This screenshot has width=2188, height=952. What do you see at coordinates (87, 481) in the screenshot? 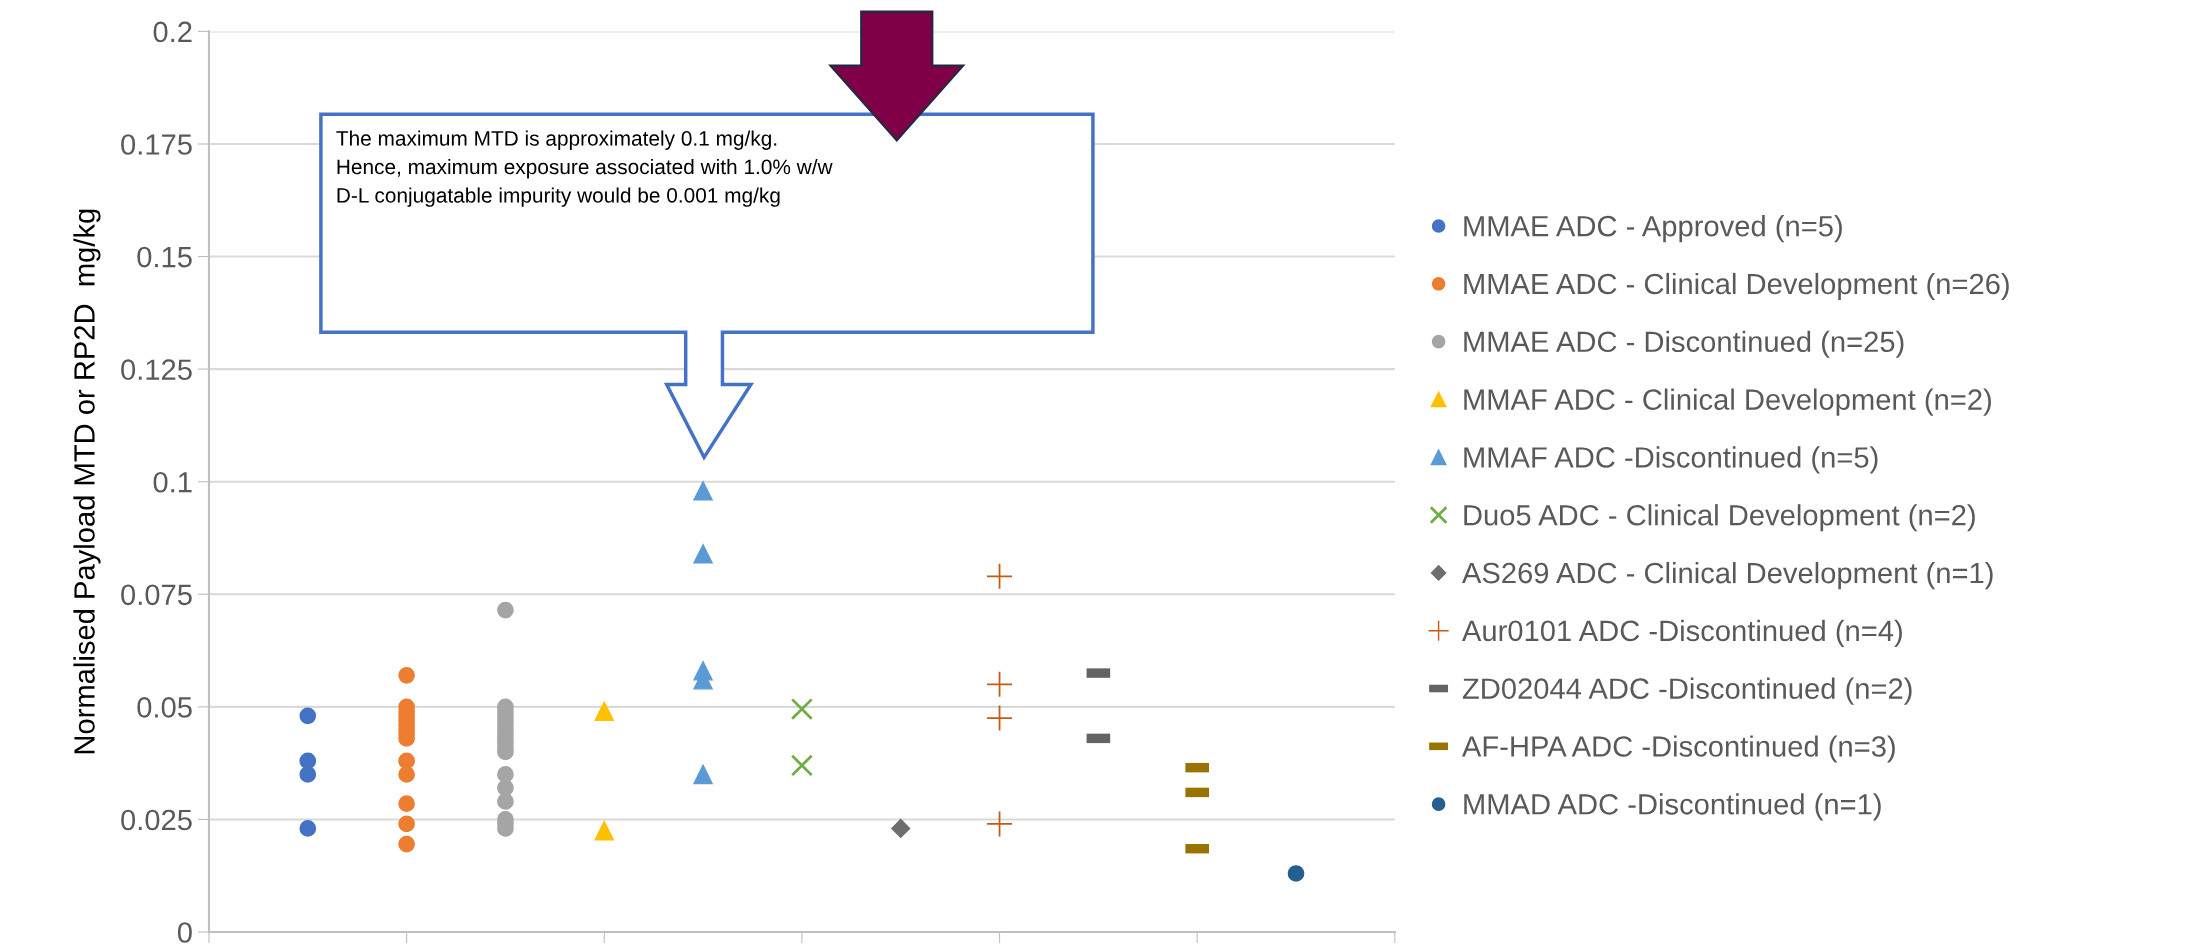
I see `y-axis-title: Normalised Payload MTD or RP2D mg/kg` at bounding box center [87, 481].